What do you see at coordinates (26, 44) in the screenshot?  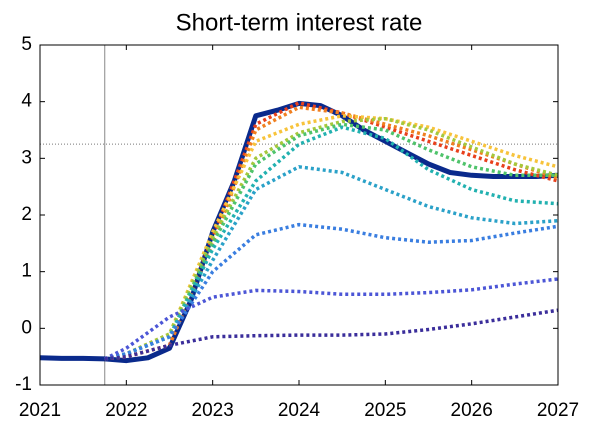 I see `y-tick-label: 5` at bounding box center [26, 44].